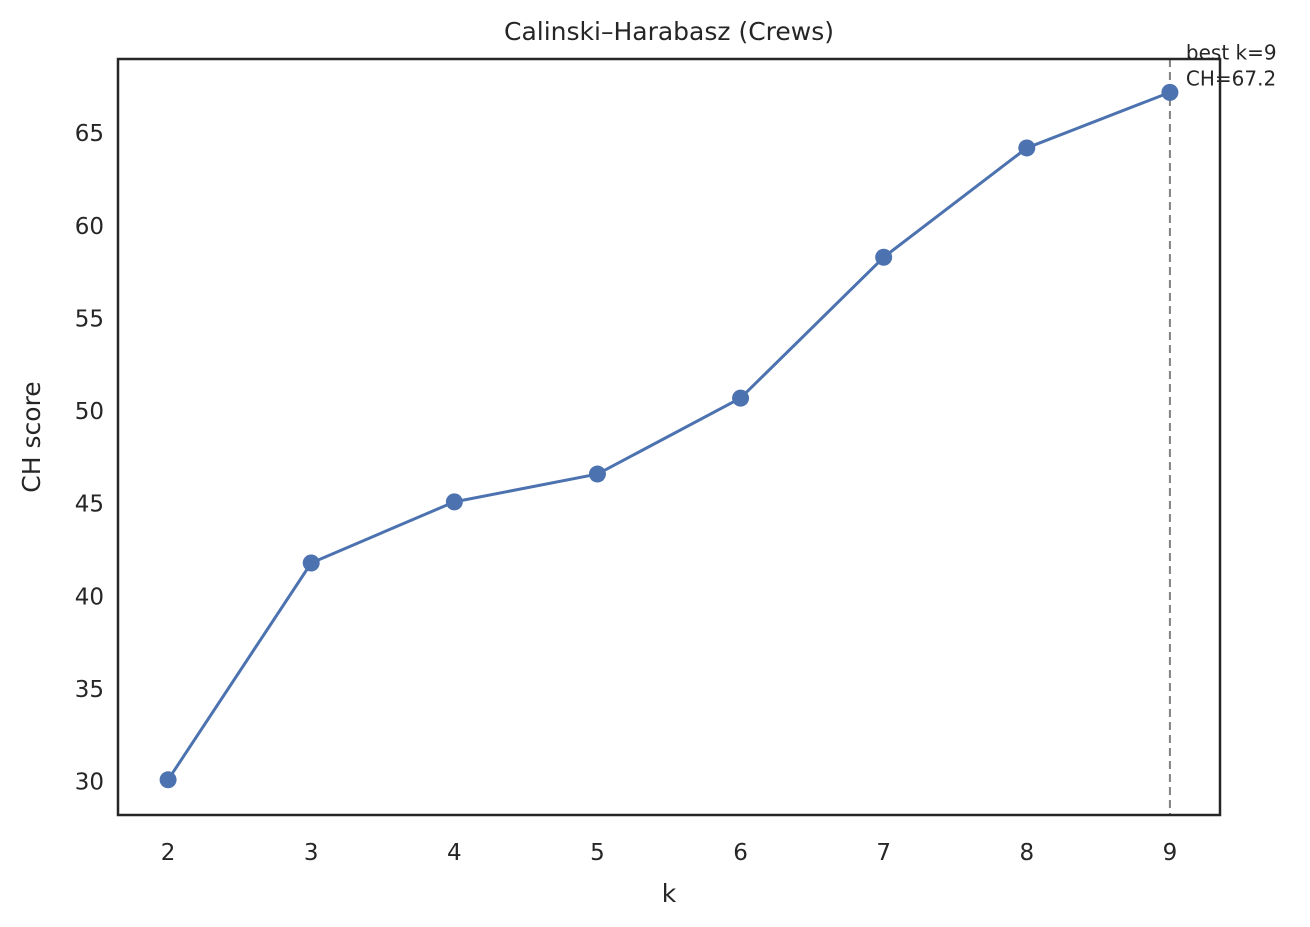 Image resolution: width=1310 pixels, height=927 pixels. I want to click on chart-title: Calinski–Harabasz (Crews), so click(669, 31).